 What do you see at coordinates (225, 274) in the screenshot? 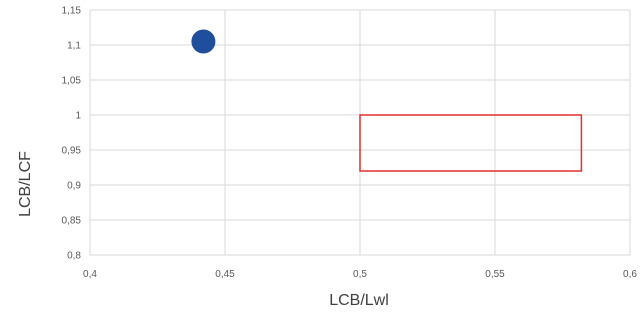
I see `x-tick-label: 0,45` at bounding box center [225, 274].